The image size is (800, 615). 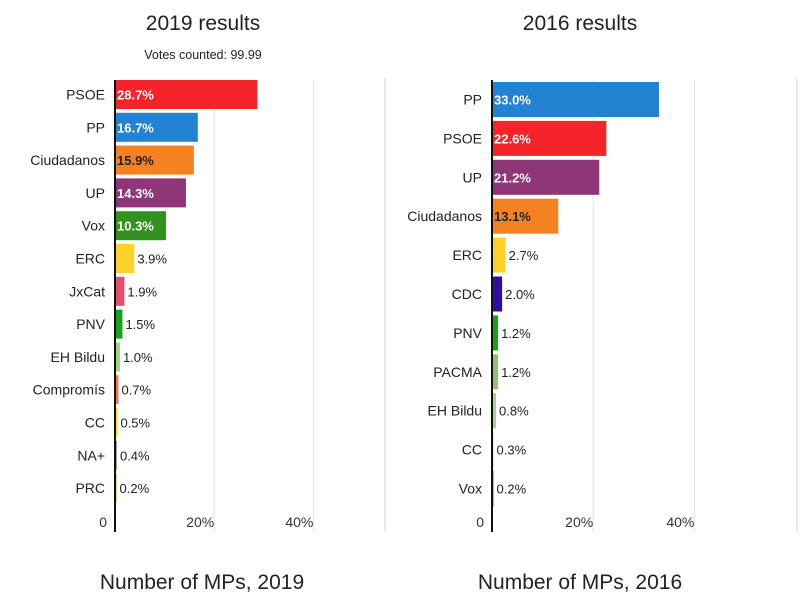 I want to click on chart-2019-category-label: PRC, so click(x=90, y=488).